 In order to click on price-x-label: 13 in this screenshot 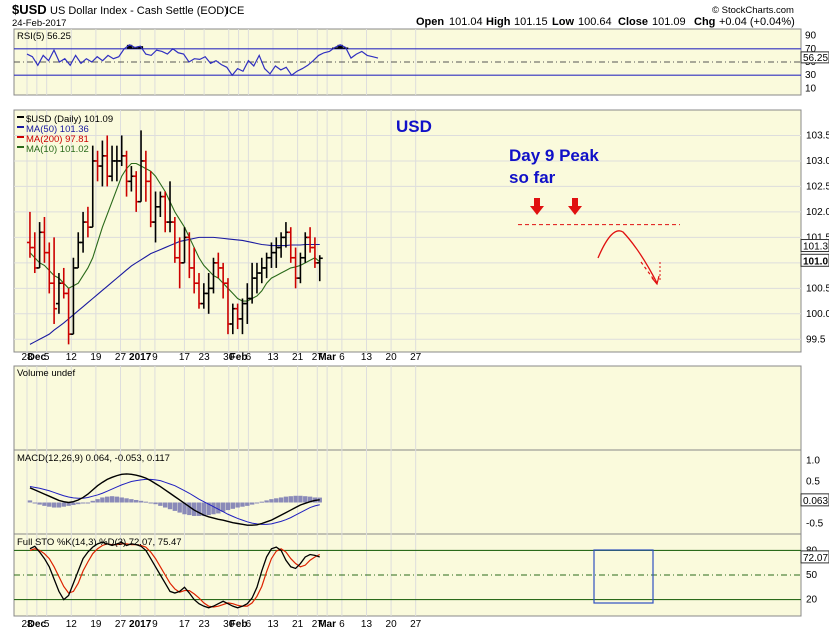, I will do `click(367, 357)`.